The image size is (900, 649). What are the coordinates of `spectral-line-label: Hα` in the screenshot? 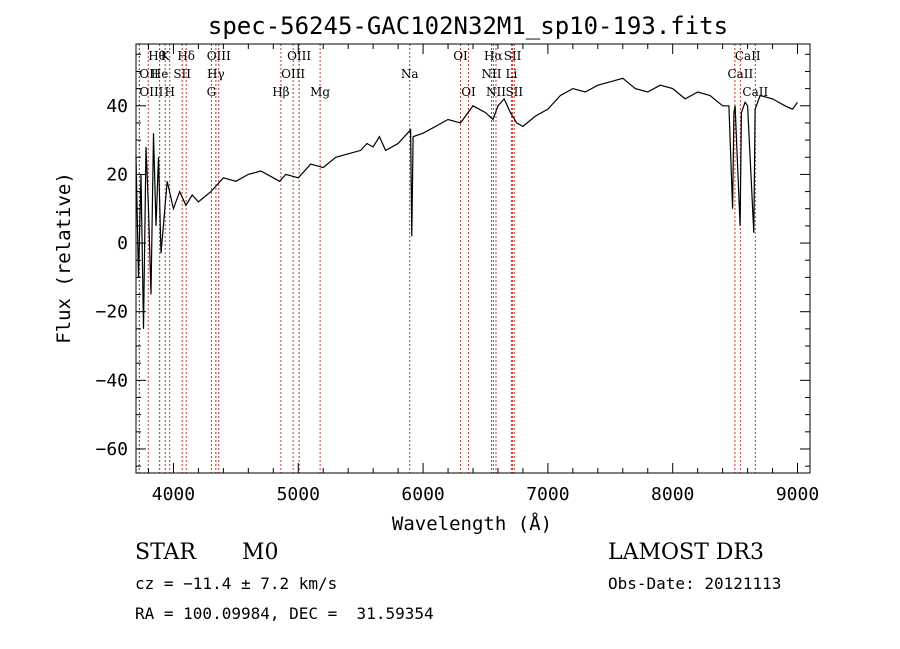 It's located at (493, 56).